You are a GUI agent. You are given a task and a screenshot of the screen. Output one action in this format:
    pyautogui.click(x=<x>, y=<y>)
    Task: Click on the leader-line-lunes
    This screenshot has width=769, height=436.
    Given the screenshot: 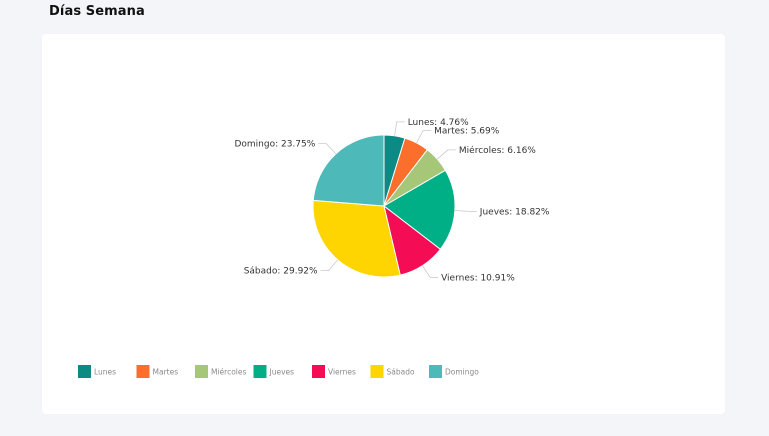 What is the action you would take?
    pyautogui.click(x=399, y=128)
    